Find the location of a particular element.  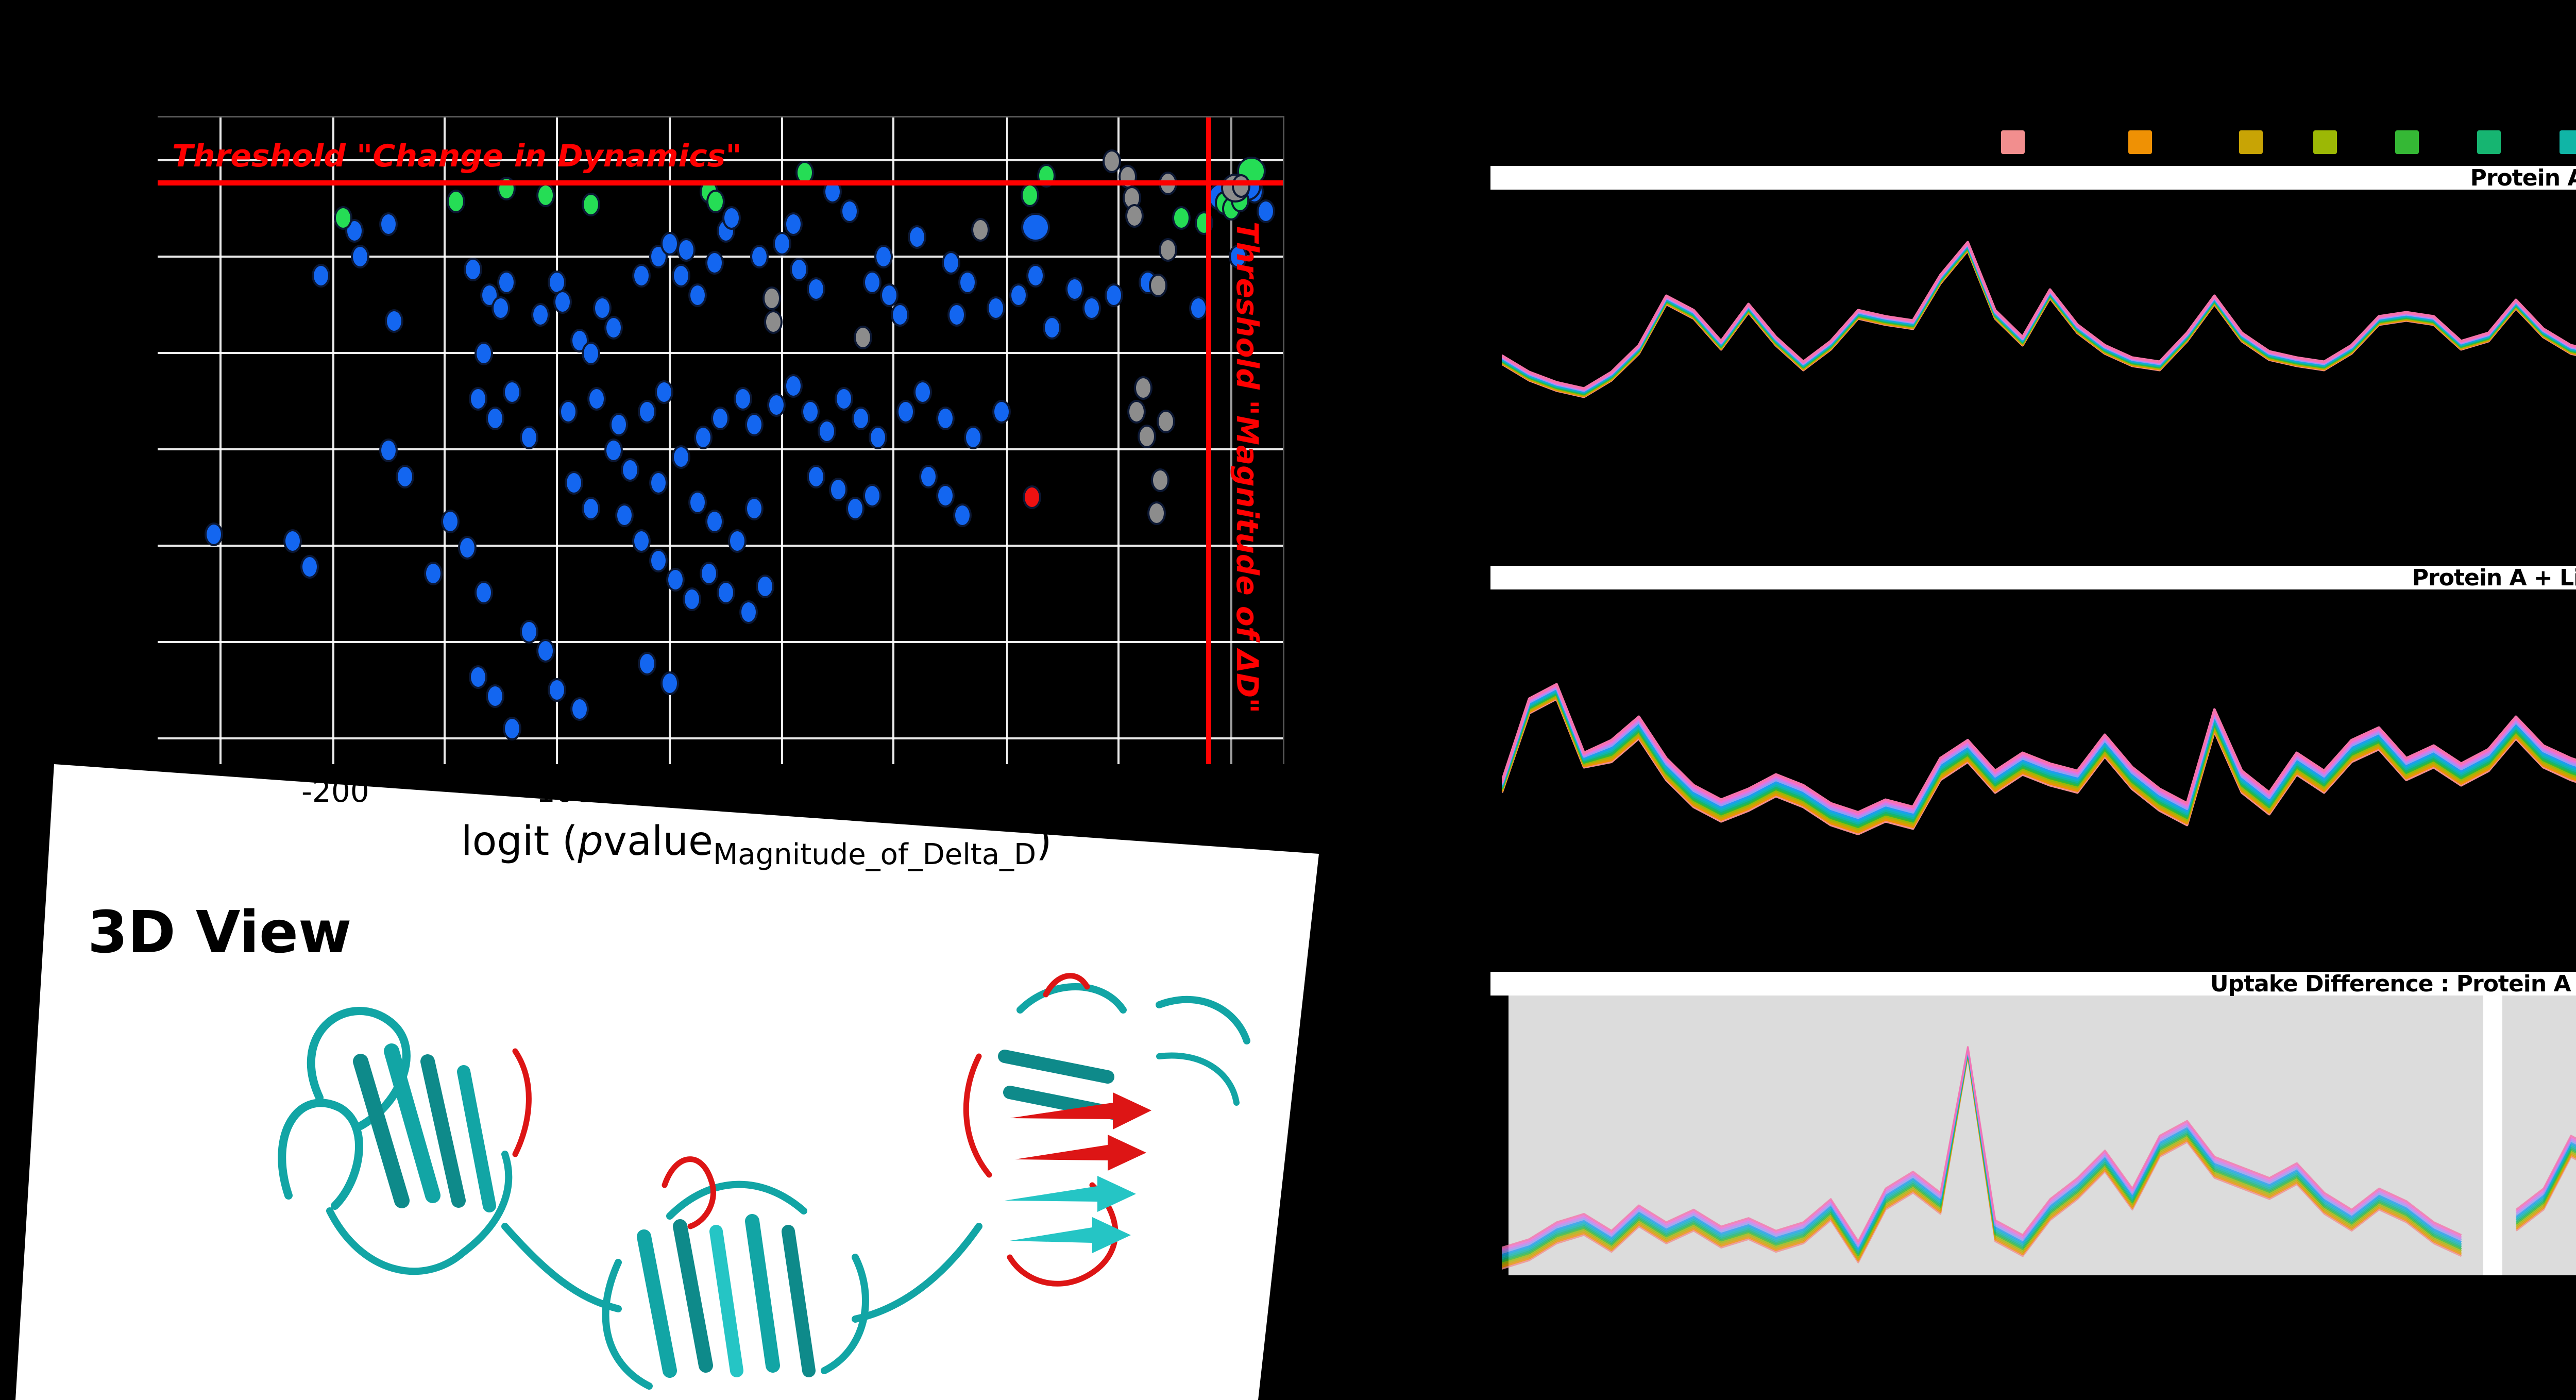

scatter-point-selected-peptide is located at coordinates (1031, 497).